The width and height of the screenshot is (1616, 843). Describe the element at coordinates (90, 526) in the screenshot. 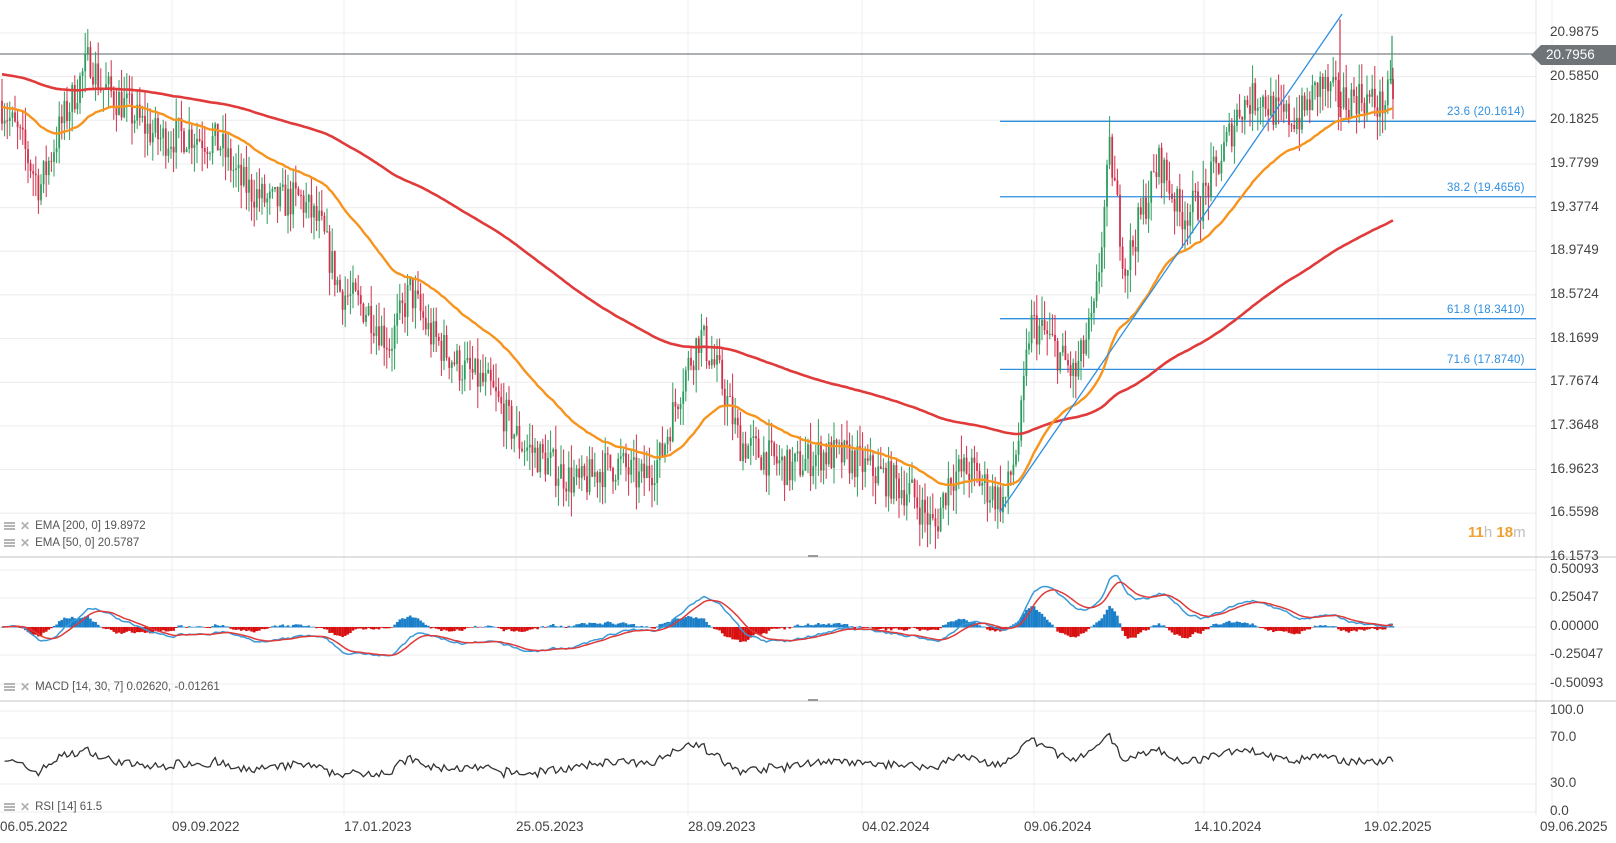

I see `legend-ema200-text: EMA [200, 0] 19.8972` at that location.